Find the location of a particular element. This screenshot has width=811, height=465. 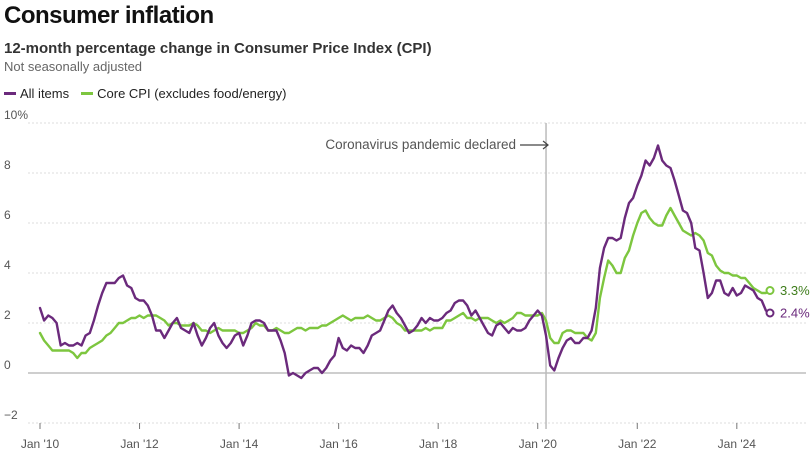

end-marker-all-items is located at coordinates (770, 313).